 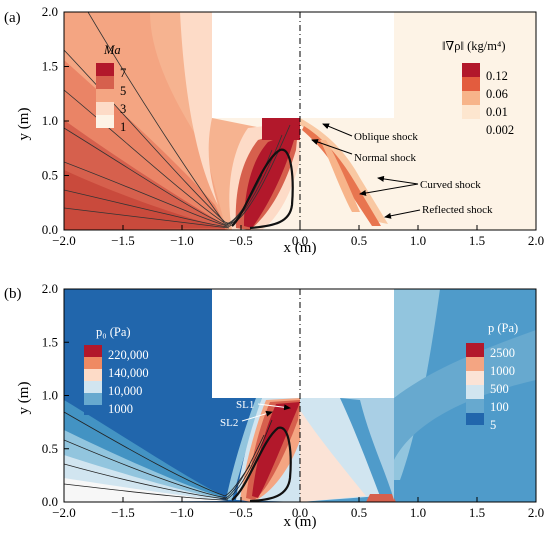 I want to click on annotation-curved-shock: Curved shock, so click(x=450, y=185).